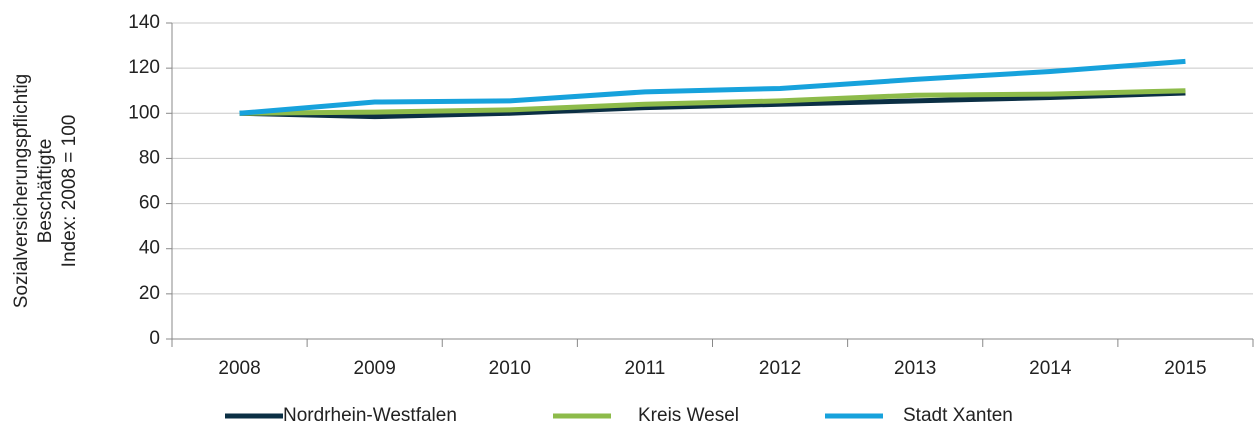 This screenshot has height=428, width=1257. Describe the element at coordinates (239, 368) in the screenshot. I see `x-tick-label: 2008` at that location.